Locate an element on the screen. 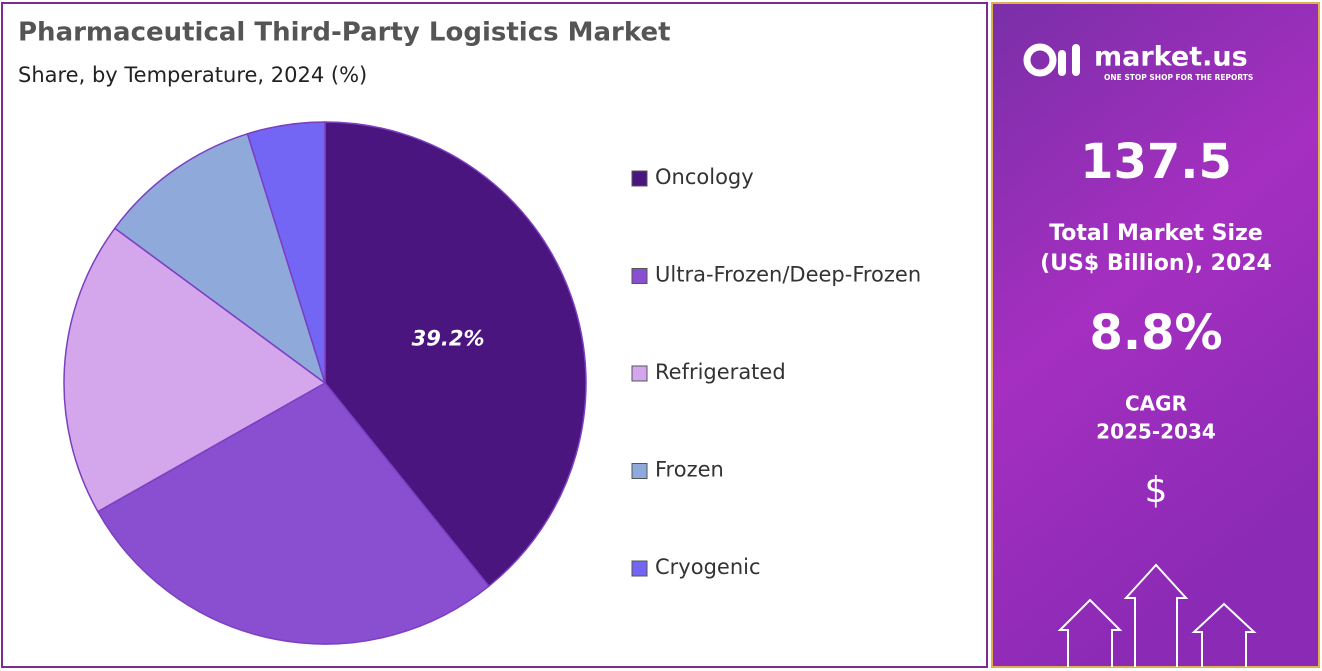 The height and width of the screenshot is (671, 1322). legend-label: Cryogenic is located at coordinates (708, 567).